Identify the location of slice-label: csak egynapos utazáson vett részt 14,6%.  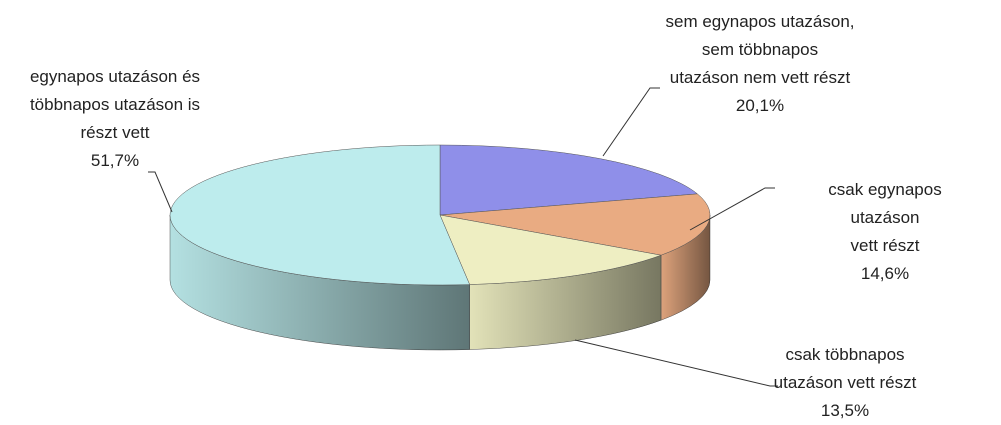
(885, 232).